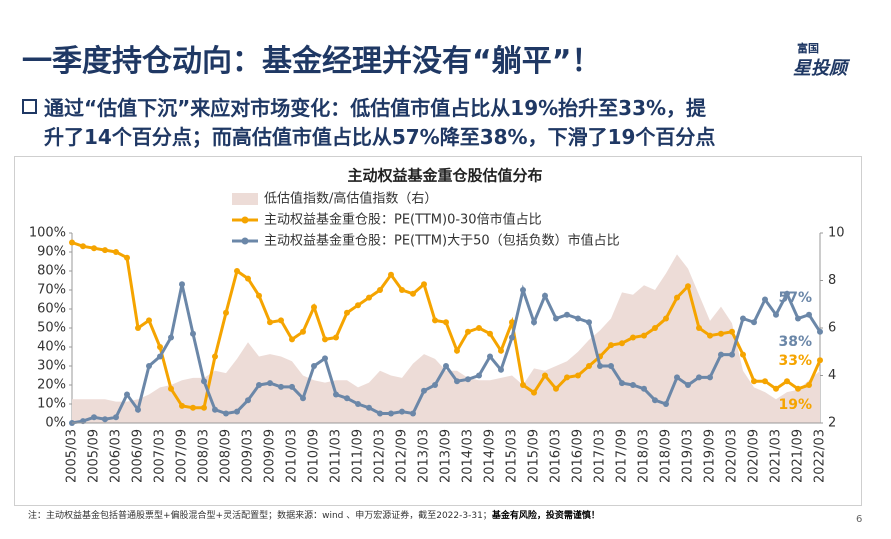 This screenshot has width=891, height=539. Describe the element at coordinates (55, 423) in the screenshot. I see `y-tick-label: 0%` at that location.